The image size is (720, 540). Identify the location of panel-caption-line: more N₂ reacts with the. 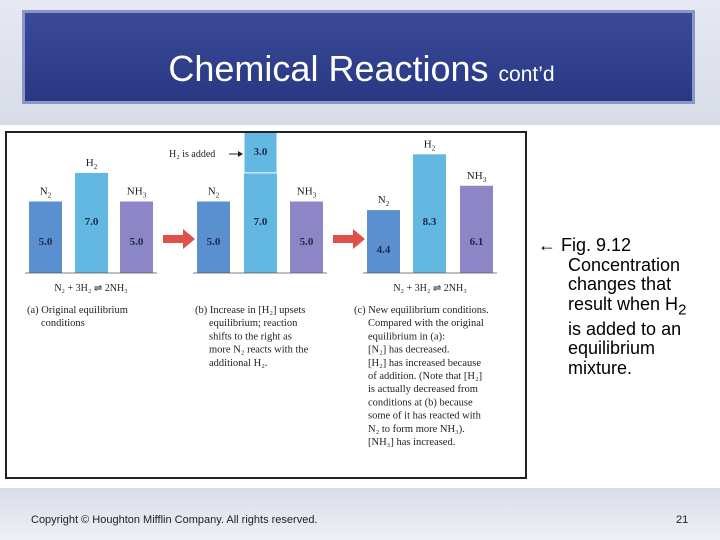
(259, 350).